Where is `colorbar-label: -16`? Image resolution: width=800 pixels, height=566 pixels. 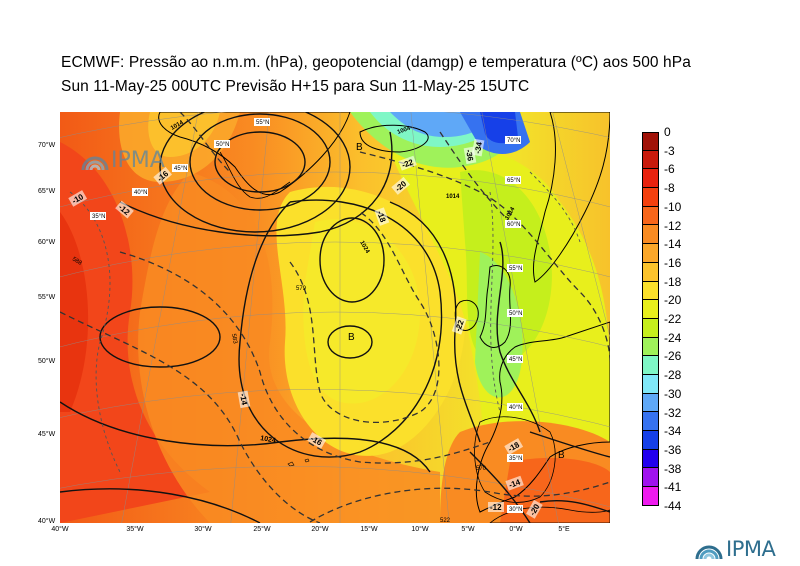 colorbar-label: -16 is located at coordinates (673, 262).